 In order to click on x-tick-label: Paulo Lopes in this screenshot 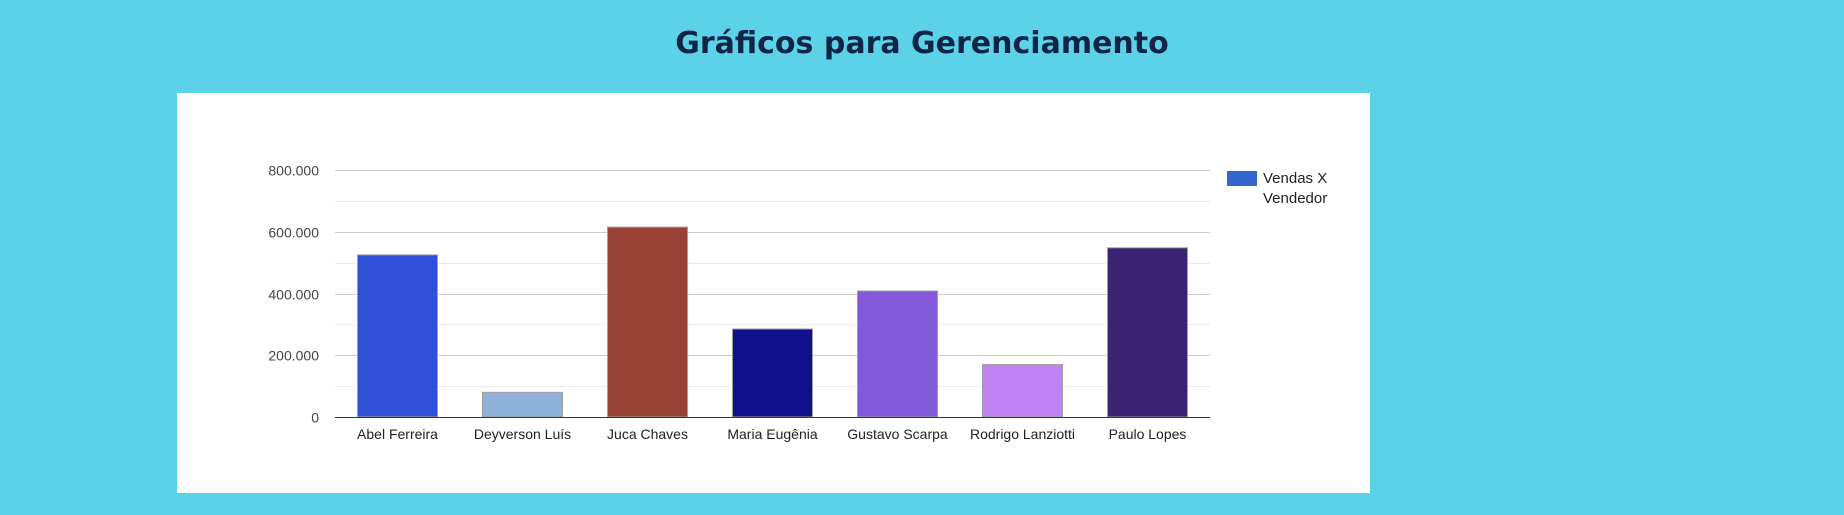, I will do `click(1148, 434)`.